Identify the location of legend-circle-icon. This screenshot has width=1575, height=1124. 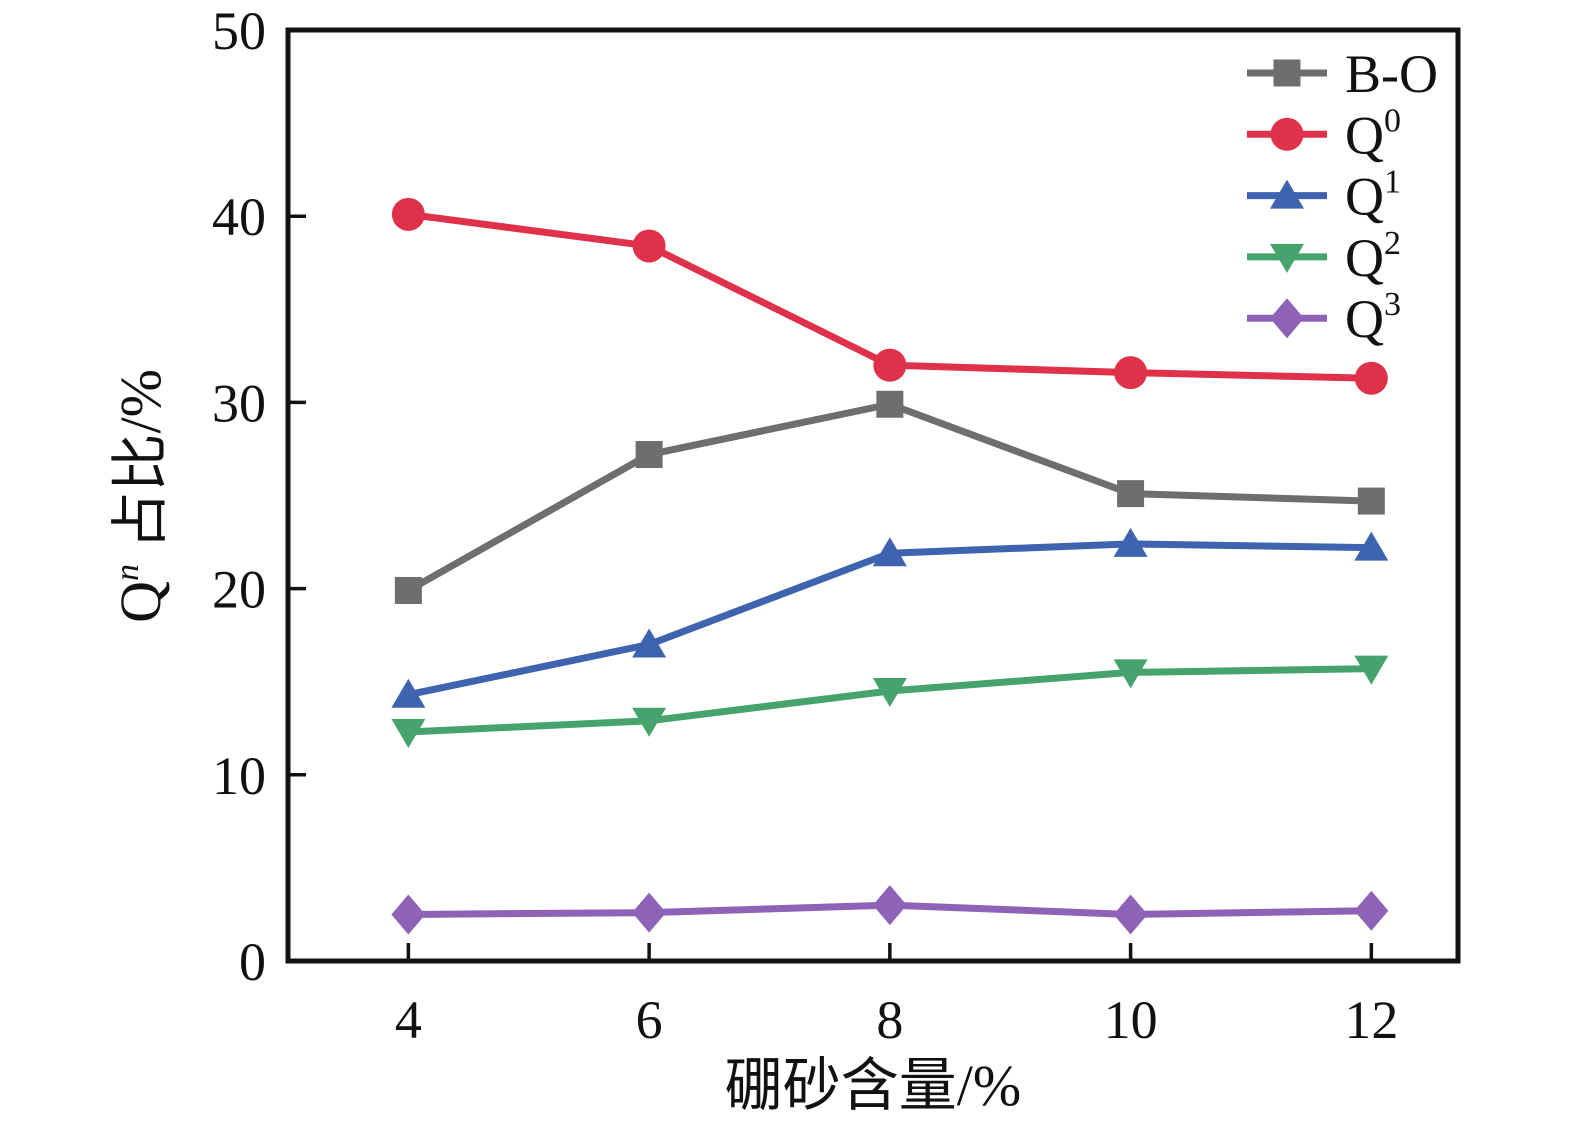
(1287, 134).